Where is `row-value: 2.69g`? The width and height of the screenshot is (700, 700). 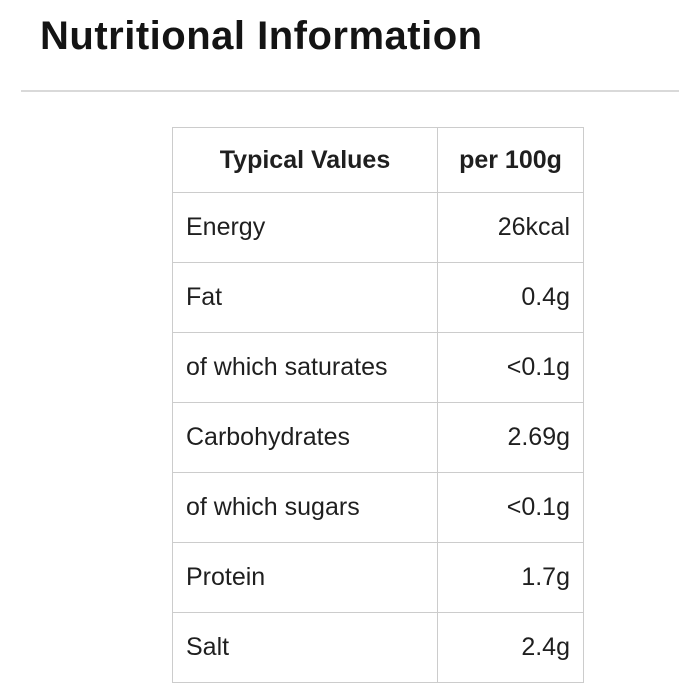 row-value: 2.69g is located at coordinates (510, 437).